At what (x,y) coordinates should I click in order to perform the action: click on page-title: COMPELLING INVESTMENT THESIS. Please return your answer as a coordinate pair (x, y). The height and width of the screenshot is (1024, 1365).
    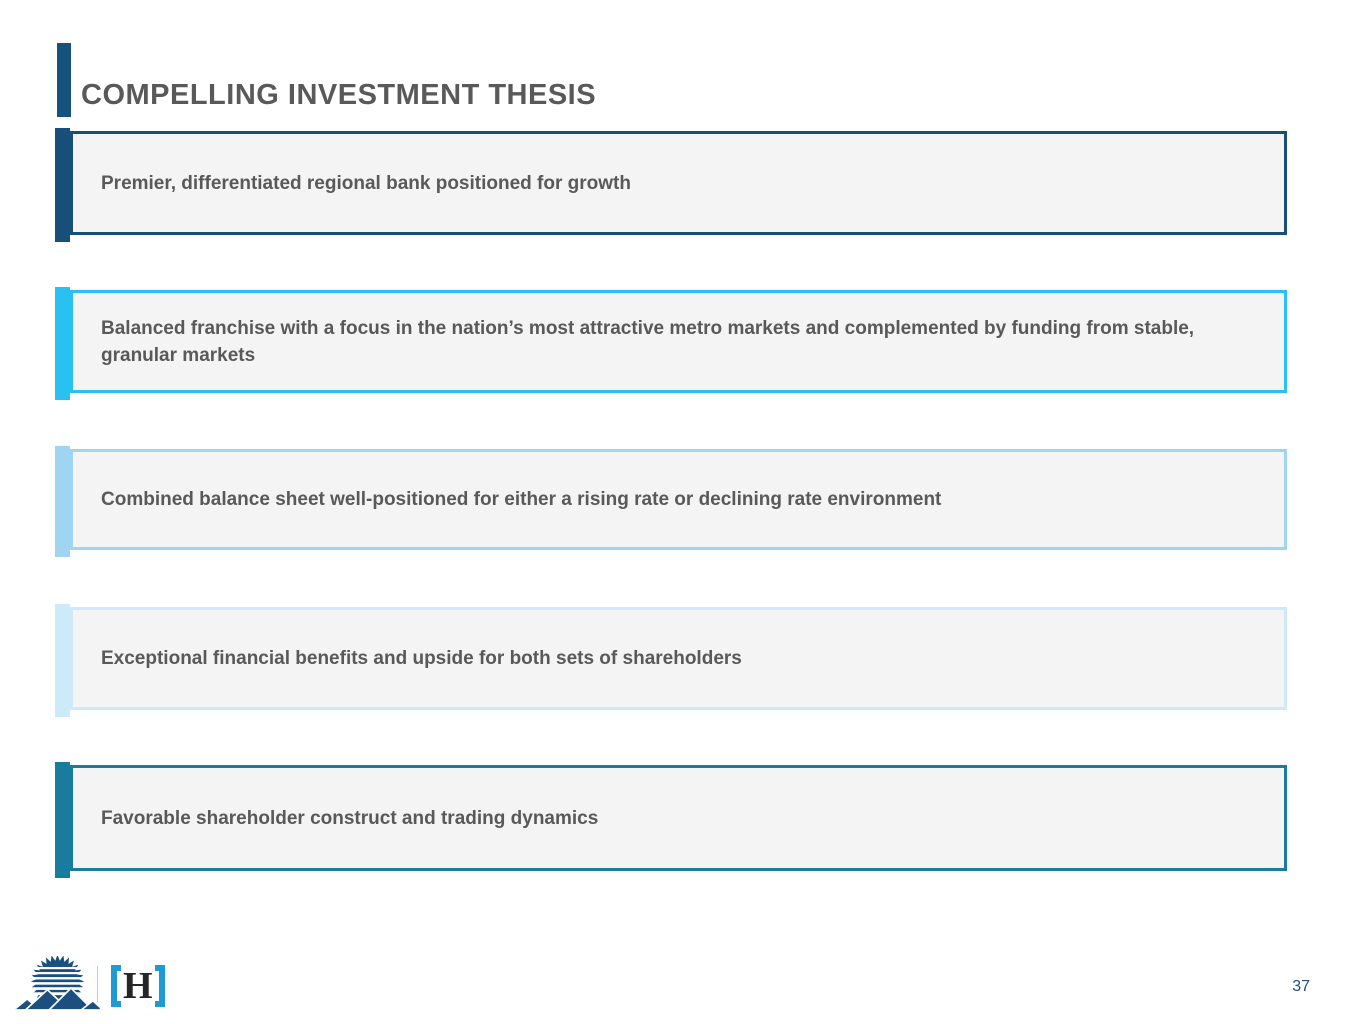
    Looking at the image, I should click on (339, 95).